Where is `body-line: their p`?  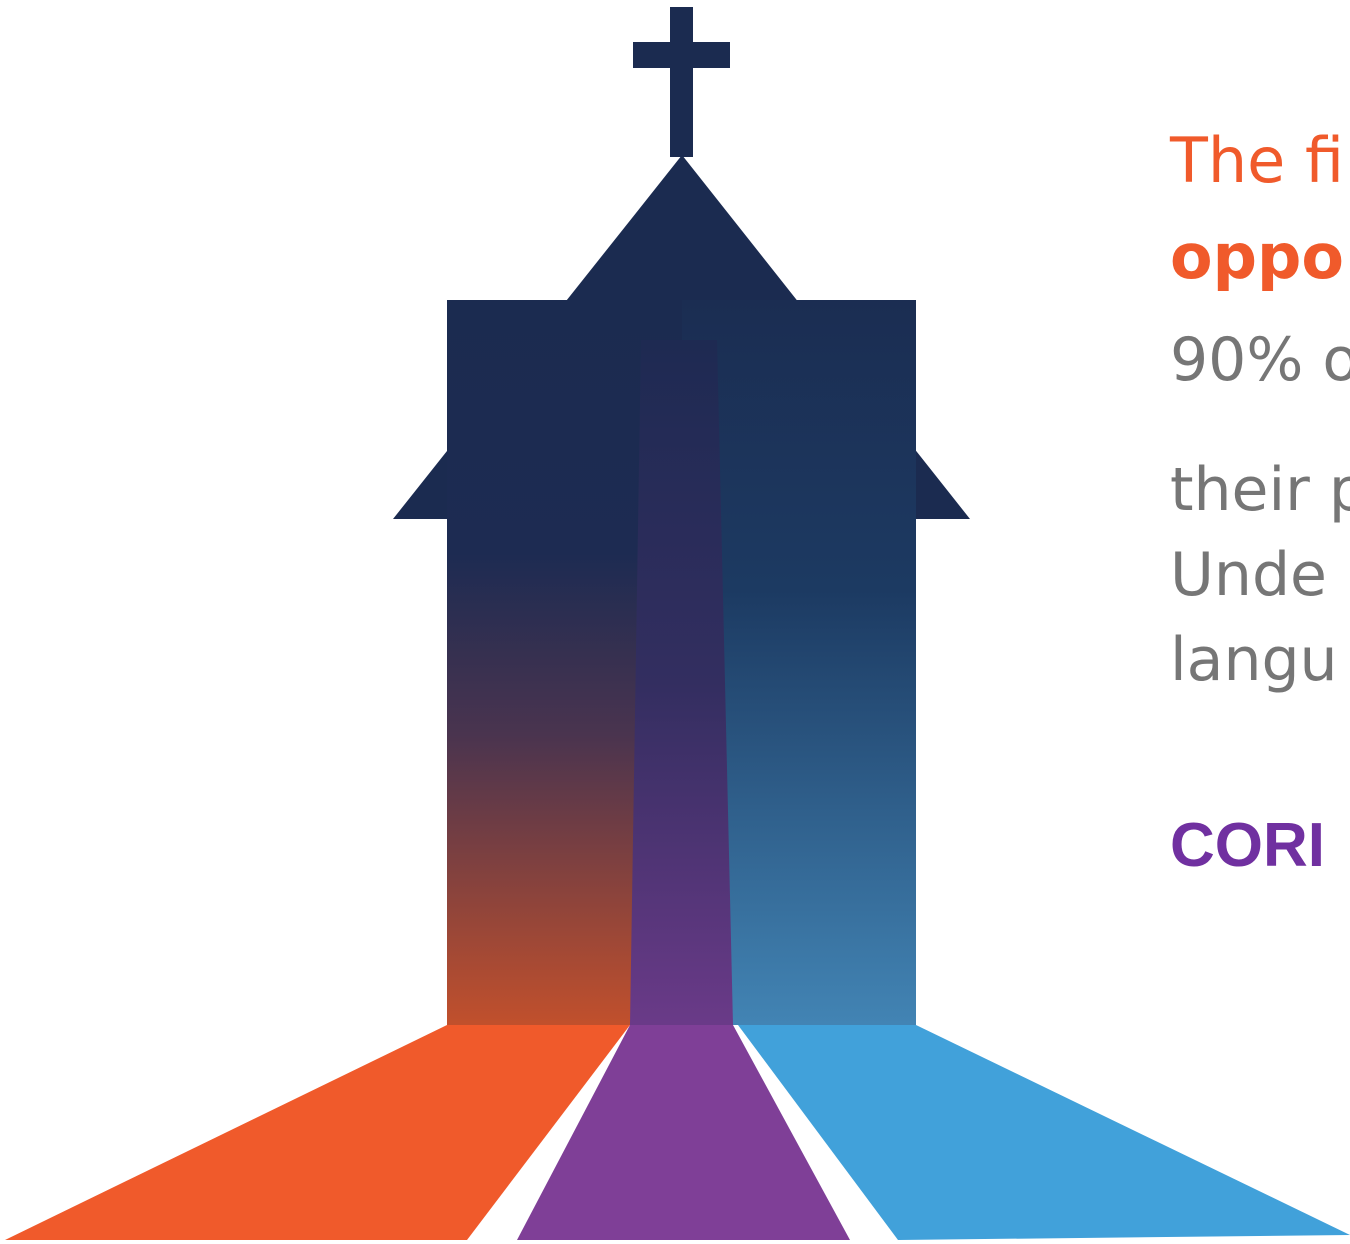 body-line: their p is located at coordinates (1260, 490).